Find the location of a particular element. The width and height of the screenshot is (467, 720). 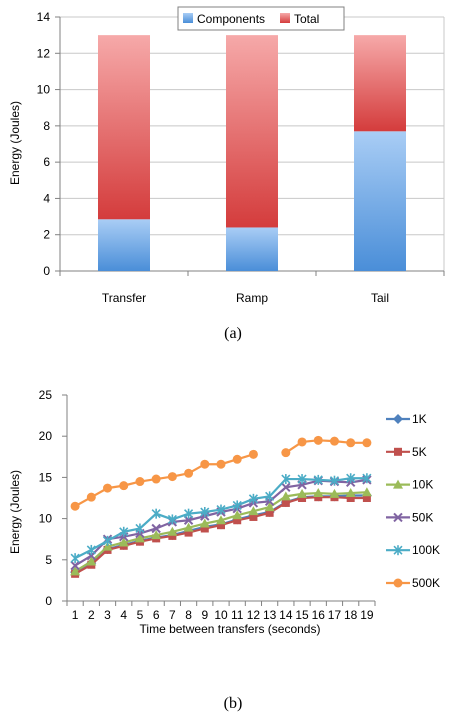

legend-marker-500k is located at coordinates (398, 583).